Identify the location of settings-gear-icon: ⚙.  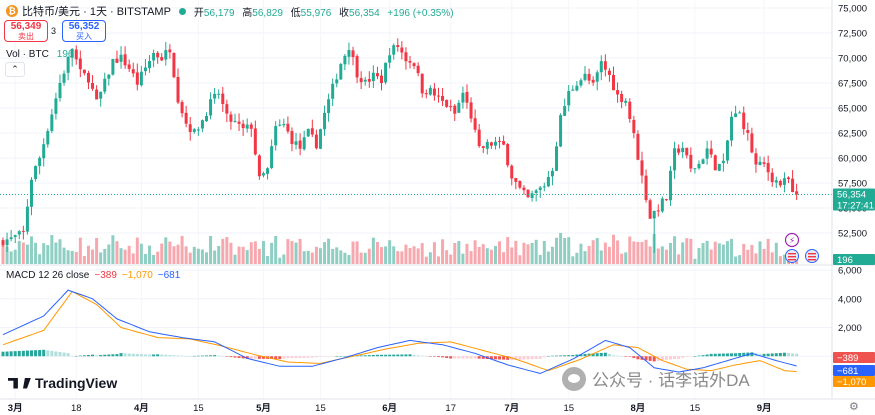
(854, 407).